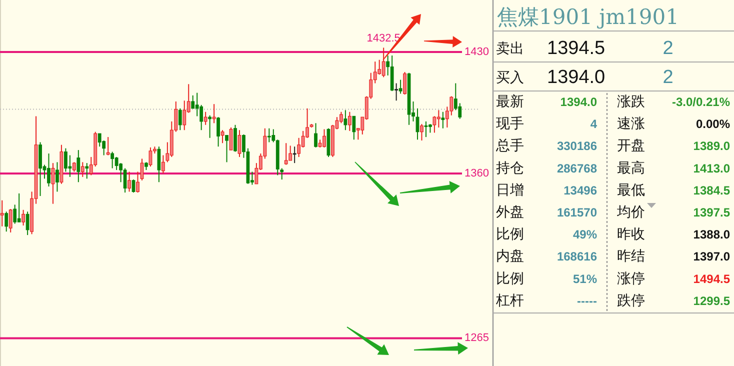 Image resolution: width=734 pixels, height=366 pixels. Describe the element at coordinates (701, 102) in the screenshot. I see `text: -3.0/0.21%` at that location.